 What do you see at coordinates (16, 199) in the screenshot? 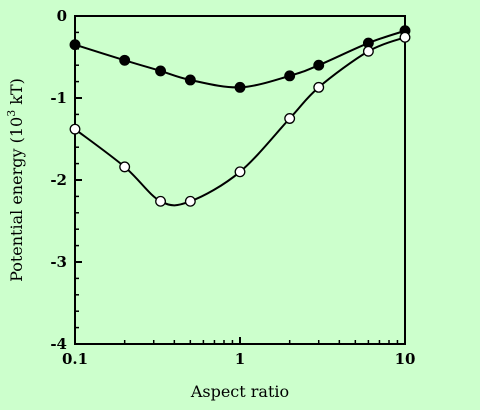
I see `y-axis-label-text: Potential energy (10` at bounding box center [16, 199].